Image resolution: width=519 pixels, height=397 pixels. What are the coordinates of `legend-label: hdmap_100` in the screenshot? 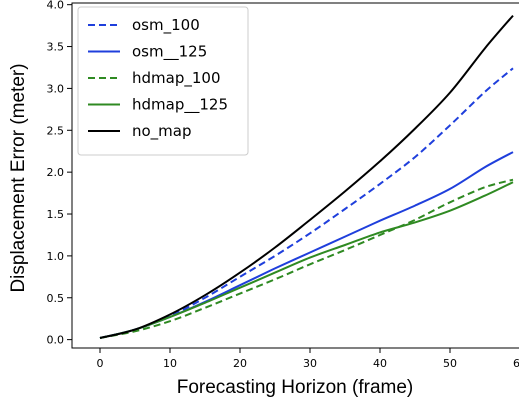 It's located at (176, 78).